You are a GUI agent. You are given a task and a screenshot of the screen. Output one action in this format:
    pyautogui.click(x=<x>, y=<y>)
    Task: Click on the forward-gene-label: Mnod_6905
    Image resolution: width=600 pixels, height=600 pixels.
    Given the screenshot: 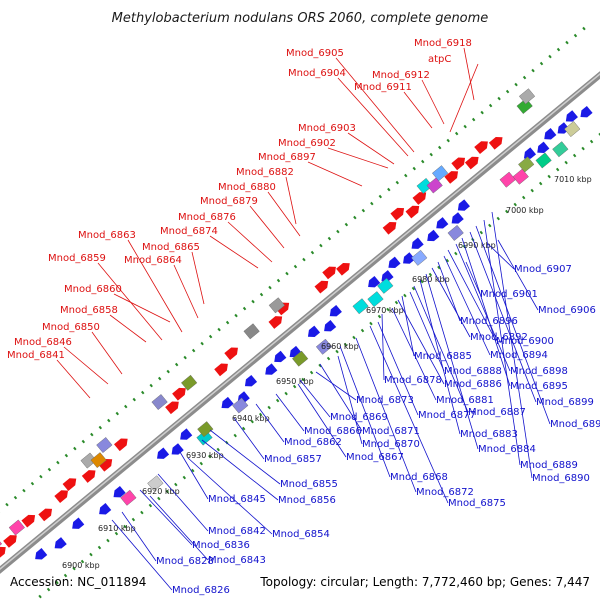 What is the action you would take?
    pyautogui.click(x=315, y=53)
    